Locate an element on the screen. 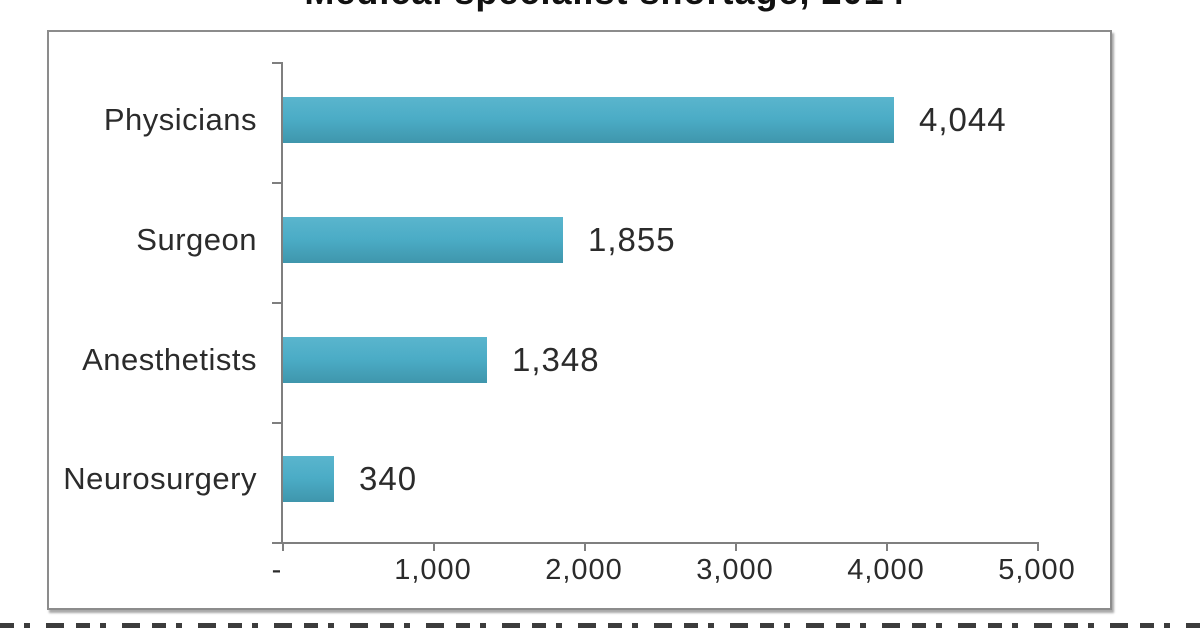 The width and height of the screenshot is (1200, 630). category-label: Neurosurgery is located at coordinates (160, 479).